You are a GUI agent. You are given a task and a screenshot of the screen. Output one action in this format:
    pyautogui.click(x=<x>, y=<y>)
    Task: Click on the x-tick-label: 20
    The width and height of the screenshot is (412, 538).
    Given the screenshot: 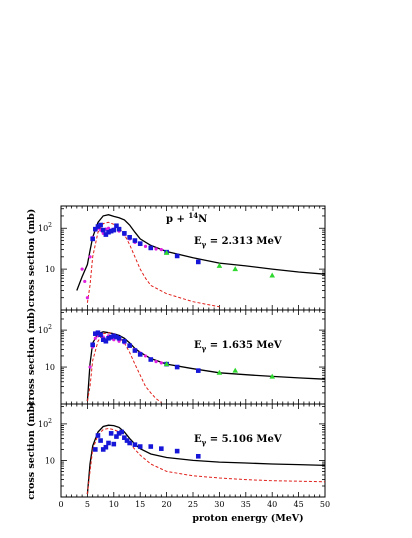 What is the action you would take?
    pyautogui.click(x=167, y=504)
    